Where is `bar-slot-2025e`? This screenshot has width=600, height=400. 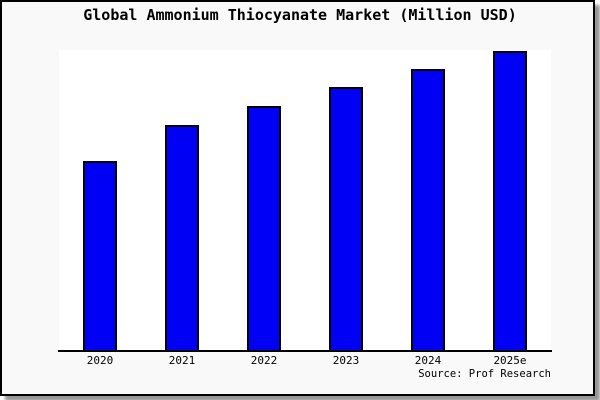
bar-slot-2025e is located at coordinates (510, 200).